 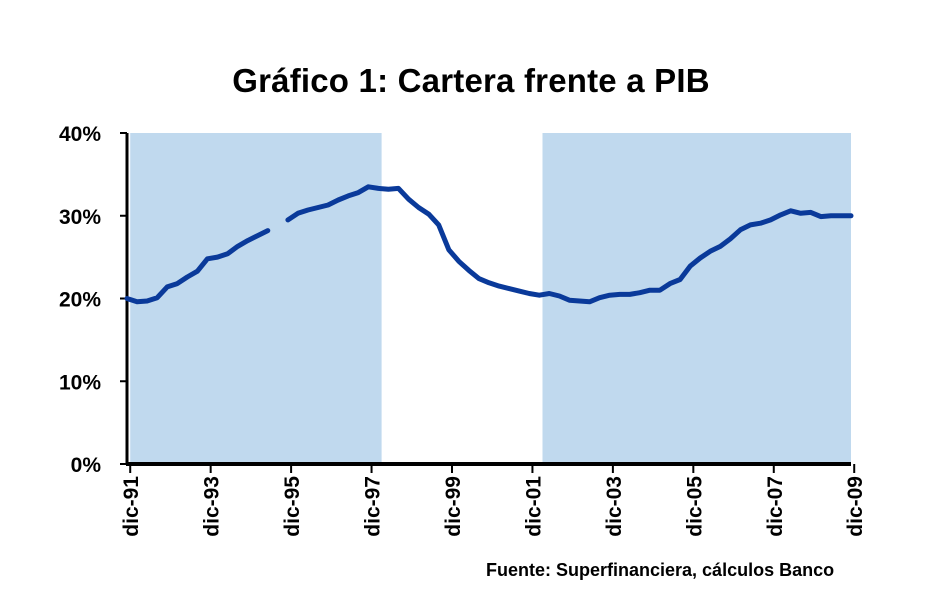 What do you see at coordinates (453, 506) in the screenshot?
I see `x-tick-label: dic-99` at bounding box center [453, 506].